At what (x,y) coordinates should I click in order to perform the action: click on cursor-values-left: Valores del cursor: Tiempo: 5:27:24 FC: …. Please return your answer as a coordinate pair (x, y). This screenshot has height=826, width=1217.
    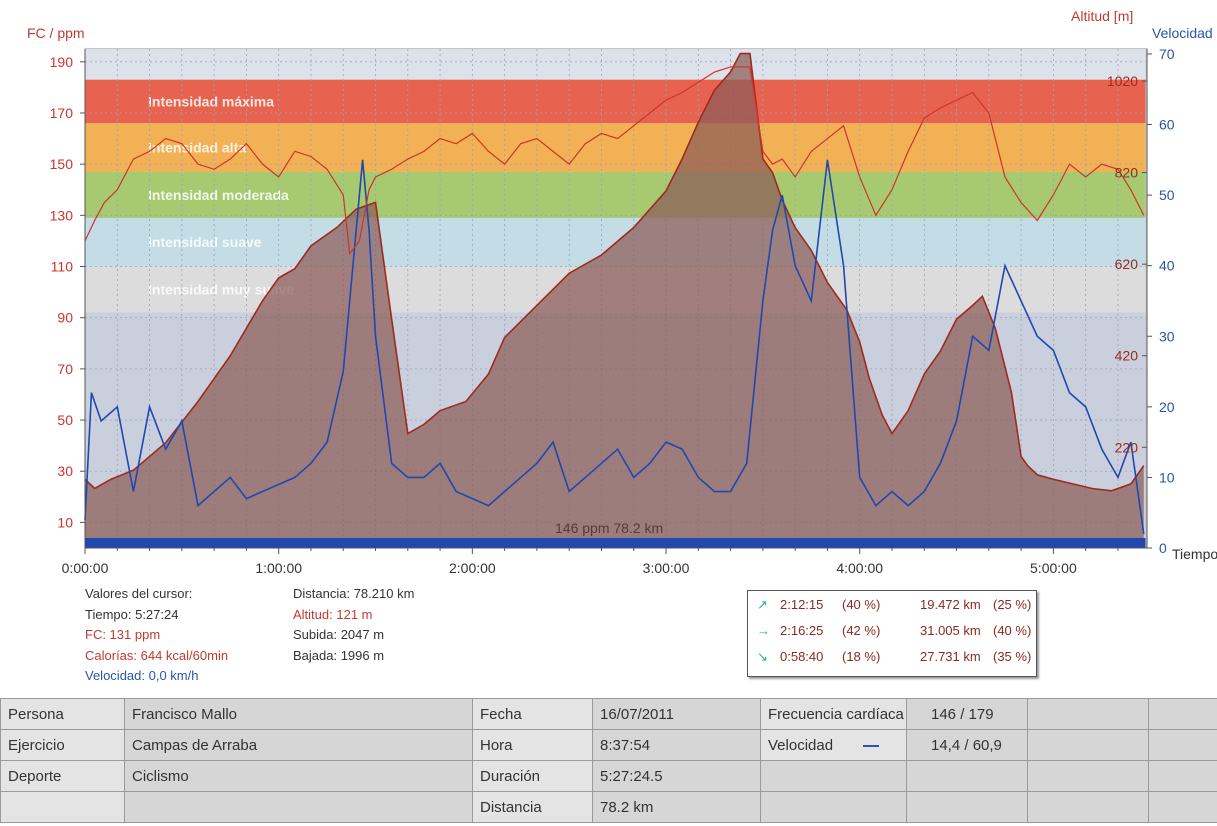
    Looking at the image, I should click on (156, 635).